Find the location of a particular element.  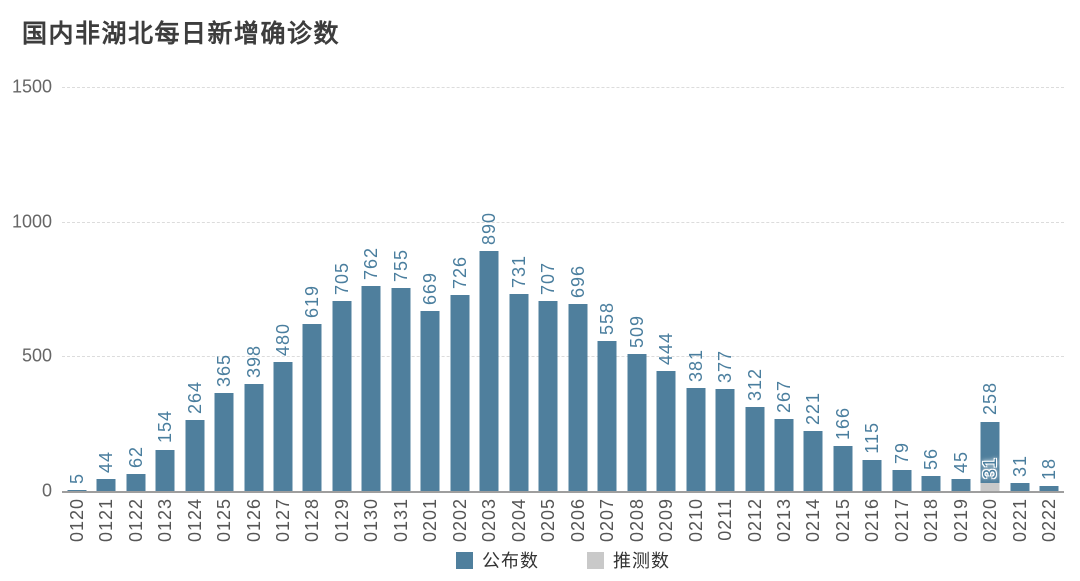

bar-value-label: 669 is located at coordinates (430, 288).